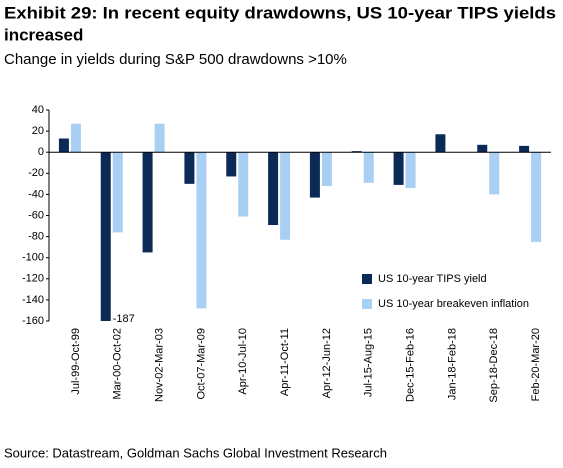  Describe the element at coordinates (494, 365) in the screenshot. I see `x-tick-label: Sep-18-Dec-18` at that location.